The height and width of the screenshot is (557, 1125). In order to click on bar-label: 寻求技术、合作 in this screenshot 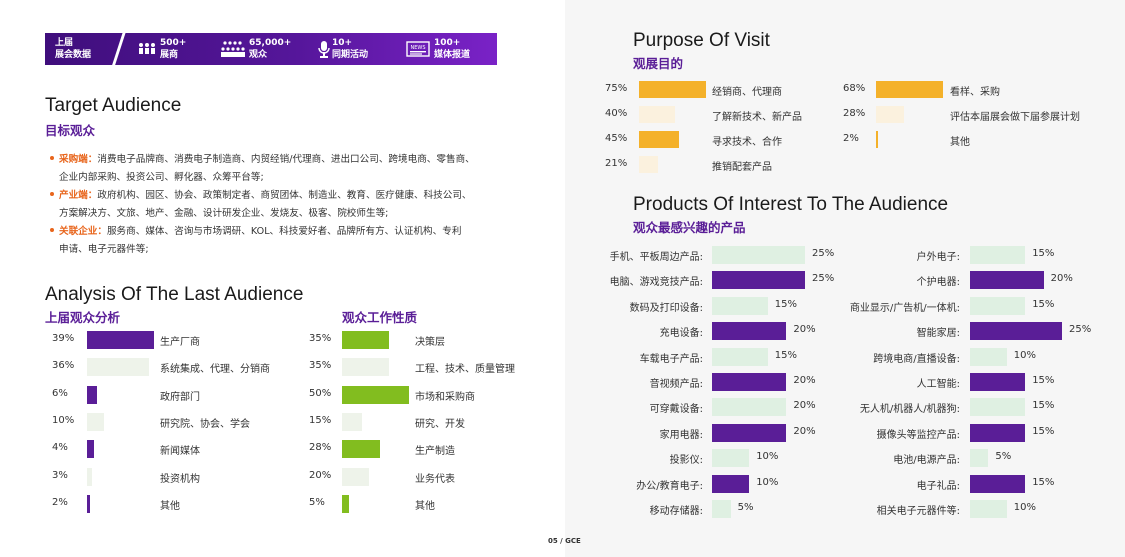, I will do `click(747, 142)`.